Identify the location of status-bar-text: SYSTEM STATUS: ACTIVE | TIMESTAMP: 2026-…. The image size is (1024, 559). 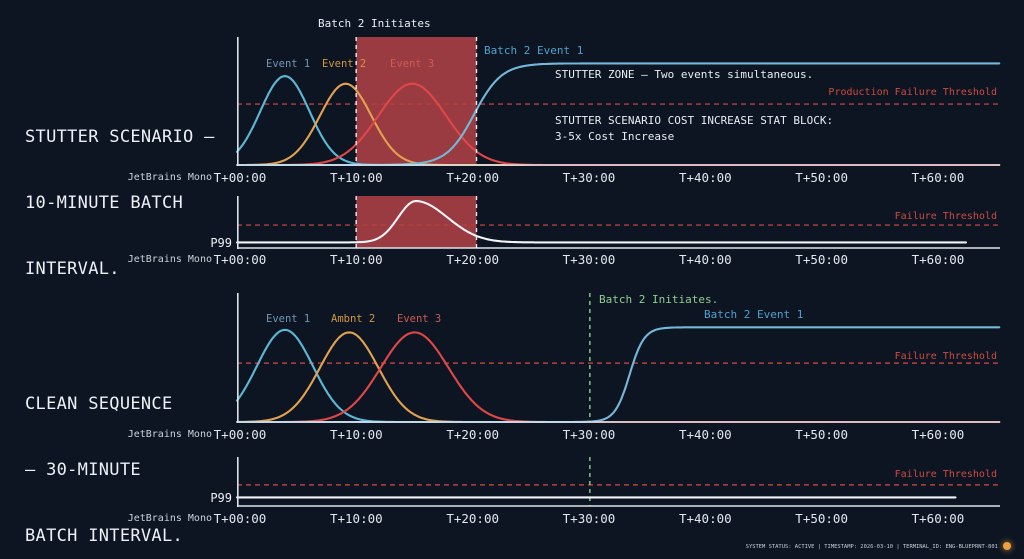
(871, 546).